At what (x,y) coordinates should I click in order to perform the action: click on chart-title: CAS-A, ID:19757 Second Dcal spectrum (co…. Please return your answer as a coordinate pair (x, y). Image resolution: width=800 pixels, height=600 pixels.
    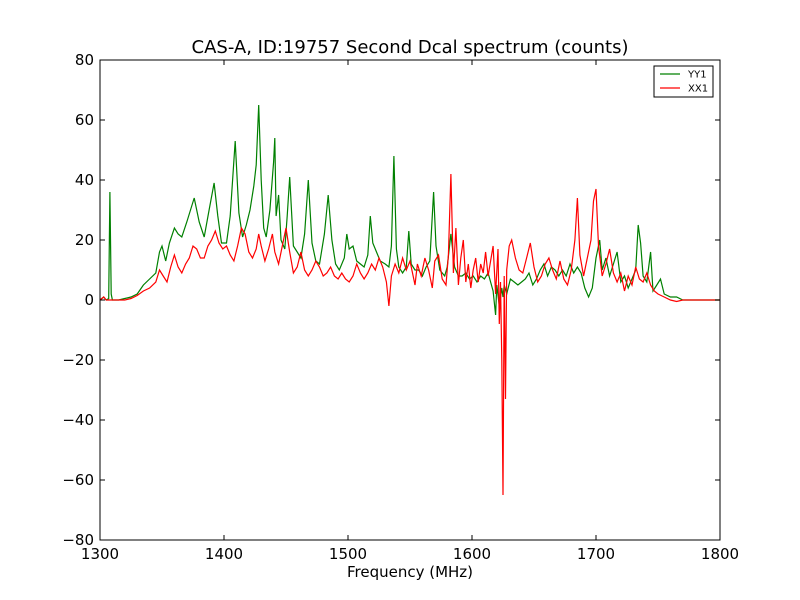
    Looking at the image, I should click on (410, 47).